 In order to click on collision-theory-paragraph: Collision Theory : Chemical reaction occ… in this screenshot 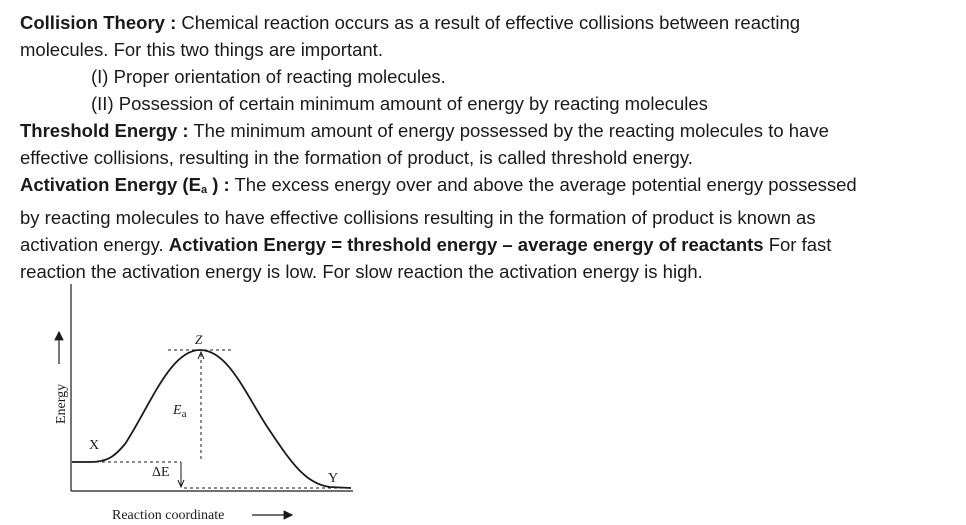, I will do `click(485, 22)`.